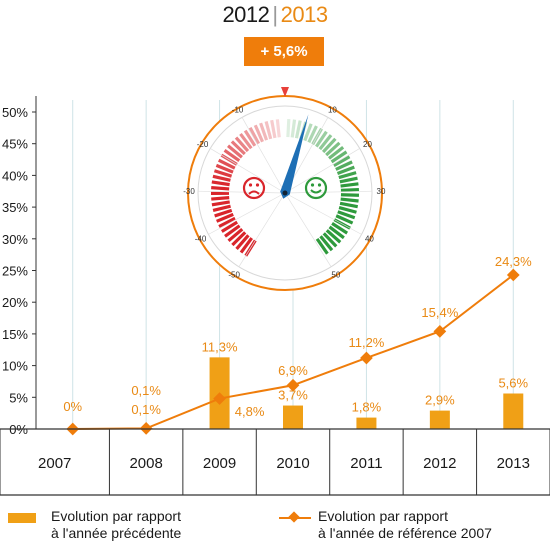 The height and width of the screenshot is (544, 550). I want to click on y-tick-label: 35%, so click(15, 207).